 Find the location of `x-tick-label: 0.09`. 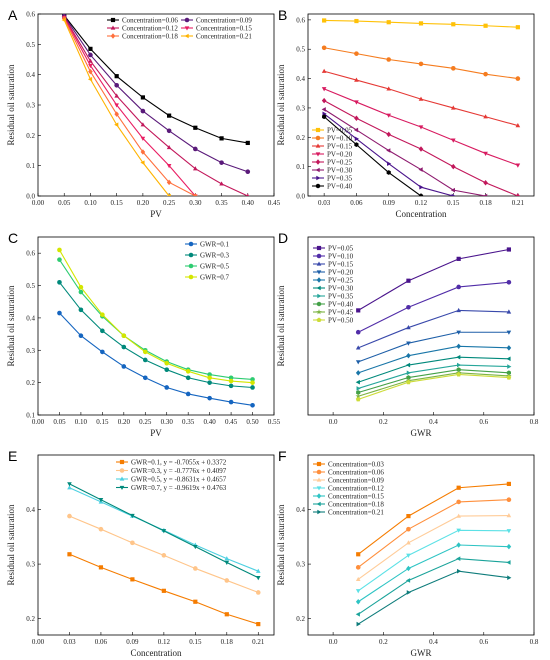

x-tick-label: 0.09 is located at coordinates (389, 203).